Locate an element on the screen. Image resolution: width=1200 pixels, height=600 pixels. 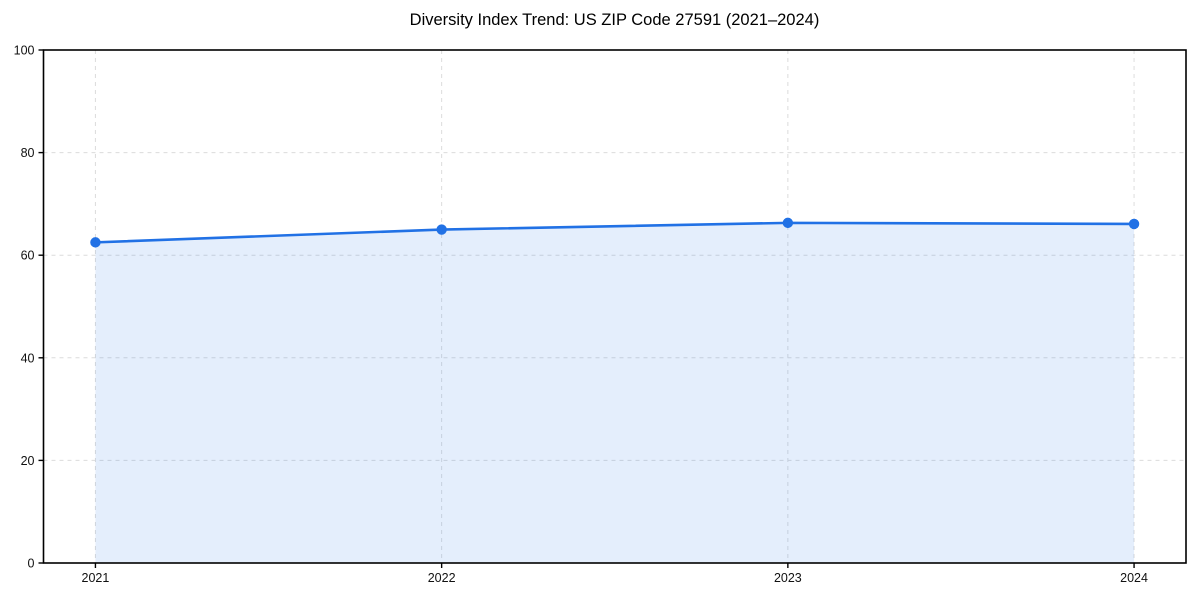
y-tick-label: 100 is located at coordinates (24, 51).